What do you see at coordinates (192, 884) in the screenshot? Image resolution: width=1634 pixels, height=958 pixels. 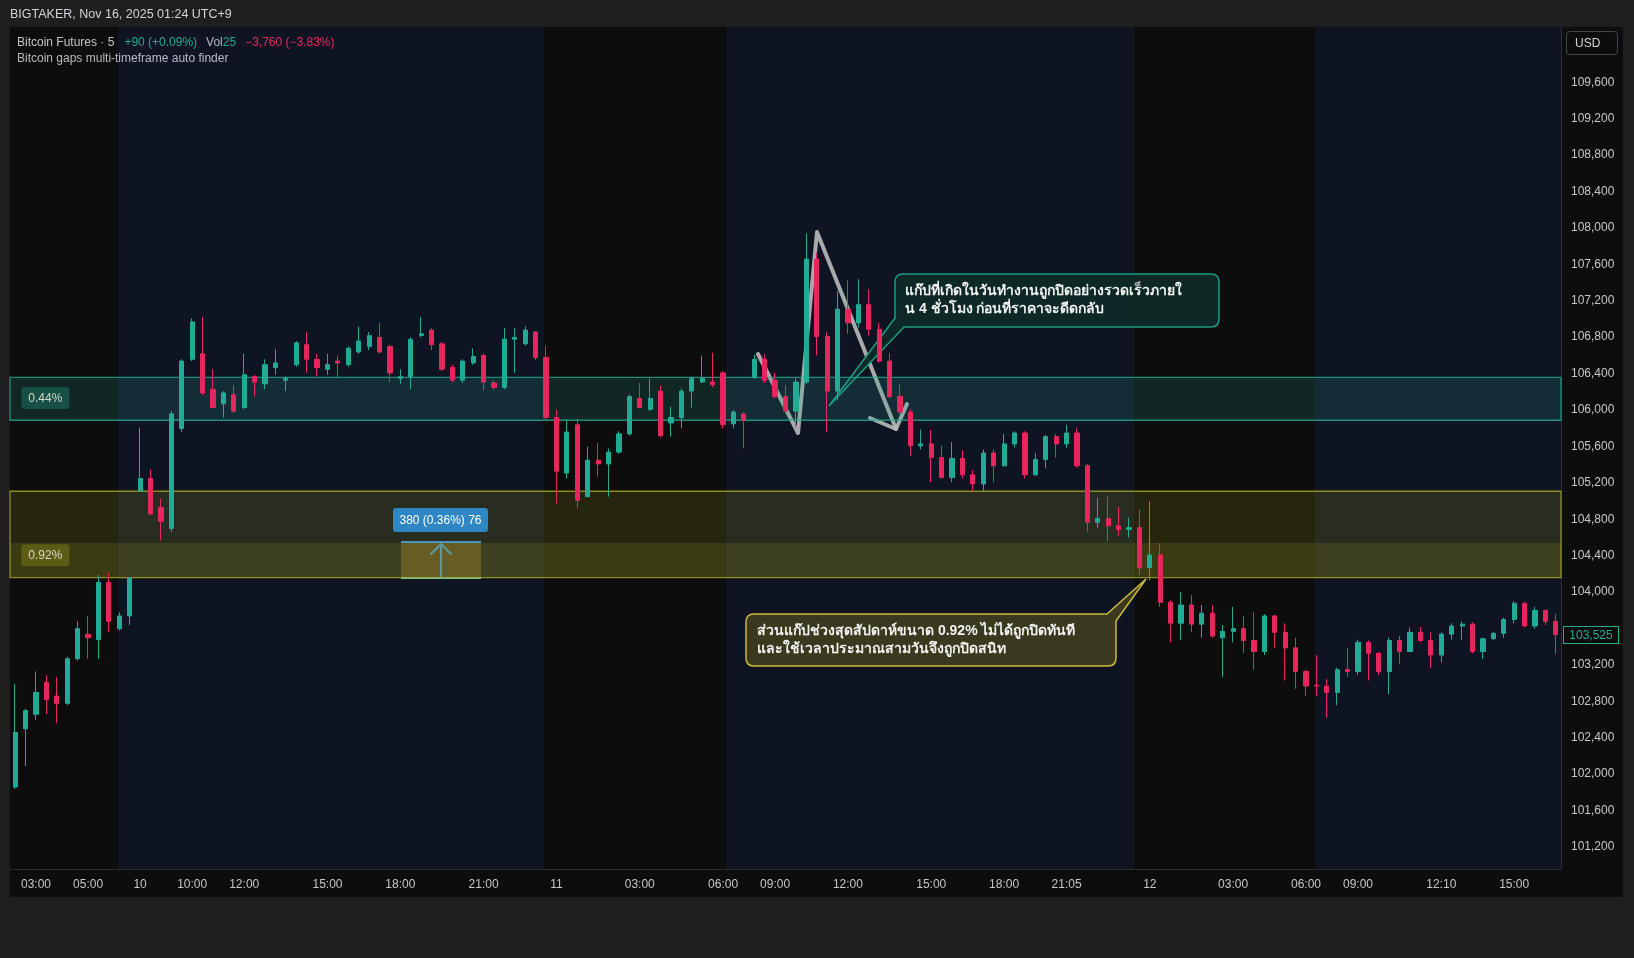 I see `x-tick-label: 10:00` at bounding box center [192, 884].